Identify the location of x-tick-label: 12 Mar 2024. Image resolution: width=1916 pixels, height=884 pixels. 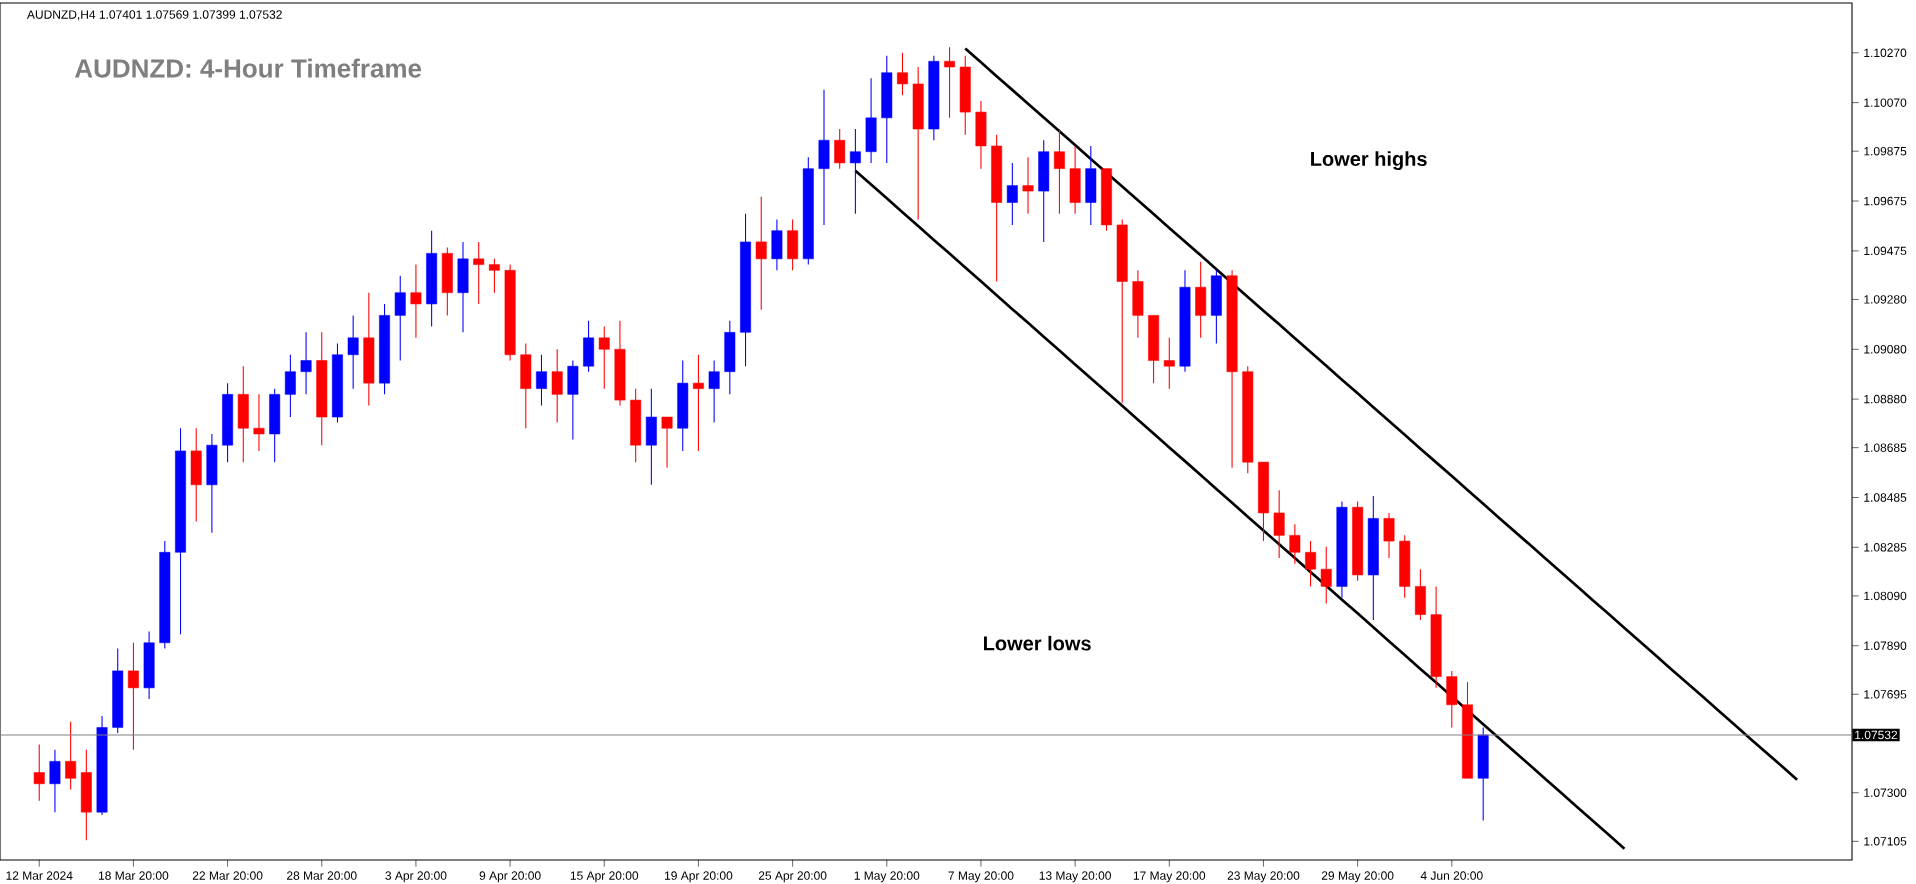
(39, 875).